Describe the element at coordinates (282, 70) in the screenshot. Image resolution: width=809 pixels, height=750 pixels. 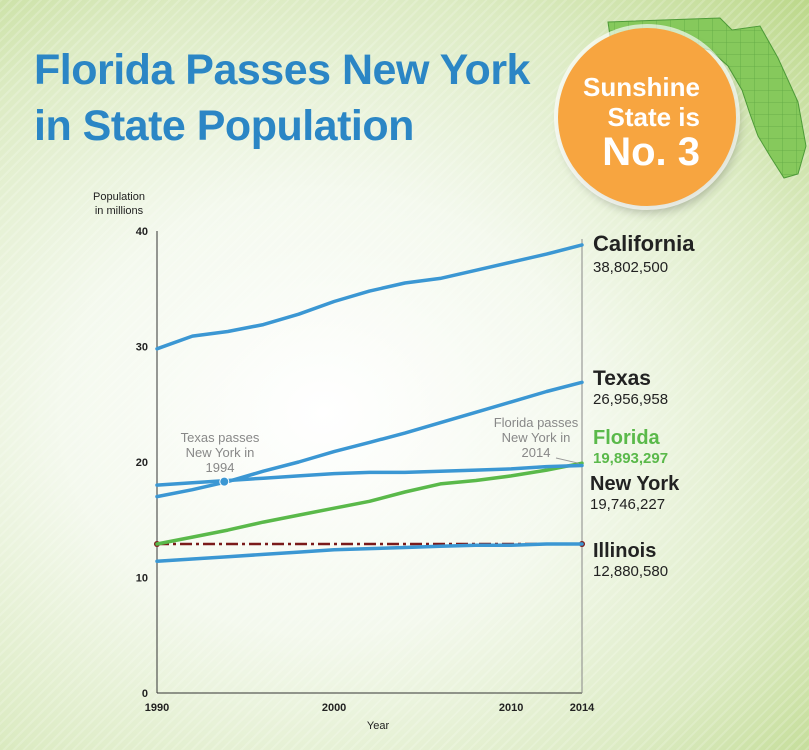
I see `chart-title-line-1: Florida Passes New York` at that location.